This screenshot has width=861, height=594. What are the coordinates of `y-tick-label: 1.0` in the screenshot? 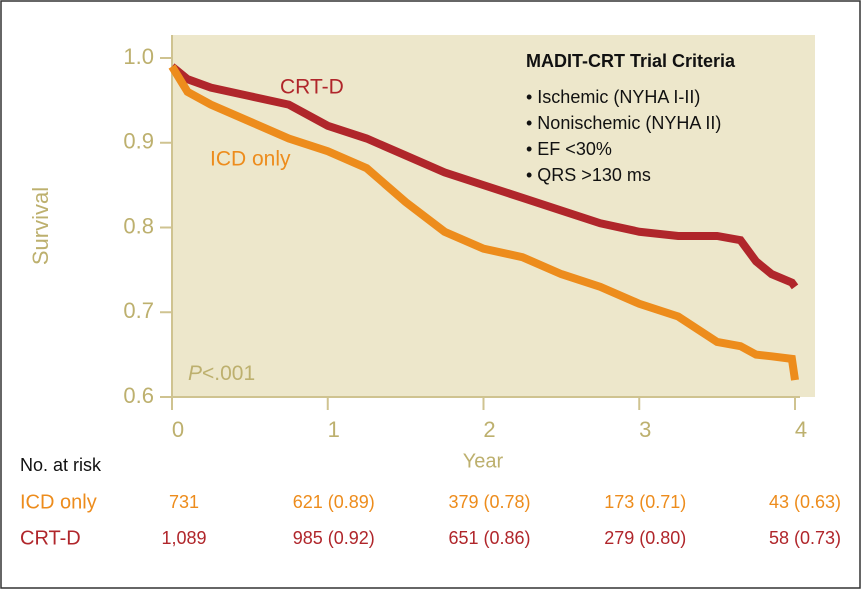 It's located at (138, 56).